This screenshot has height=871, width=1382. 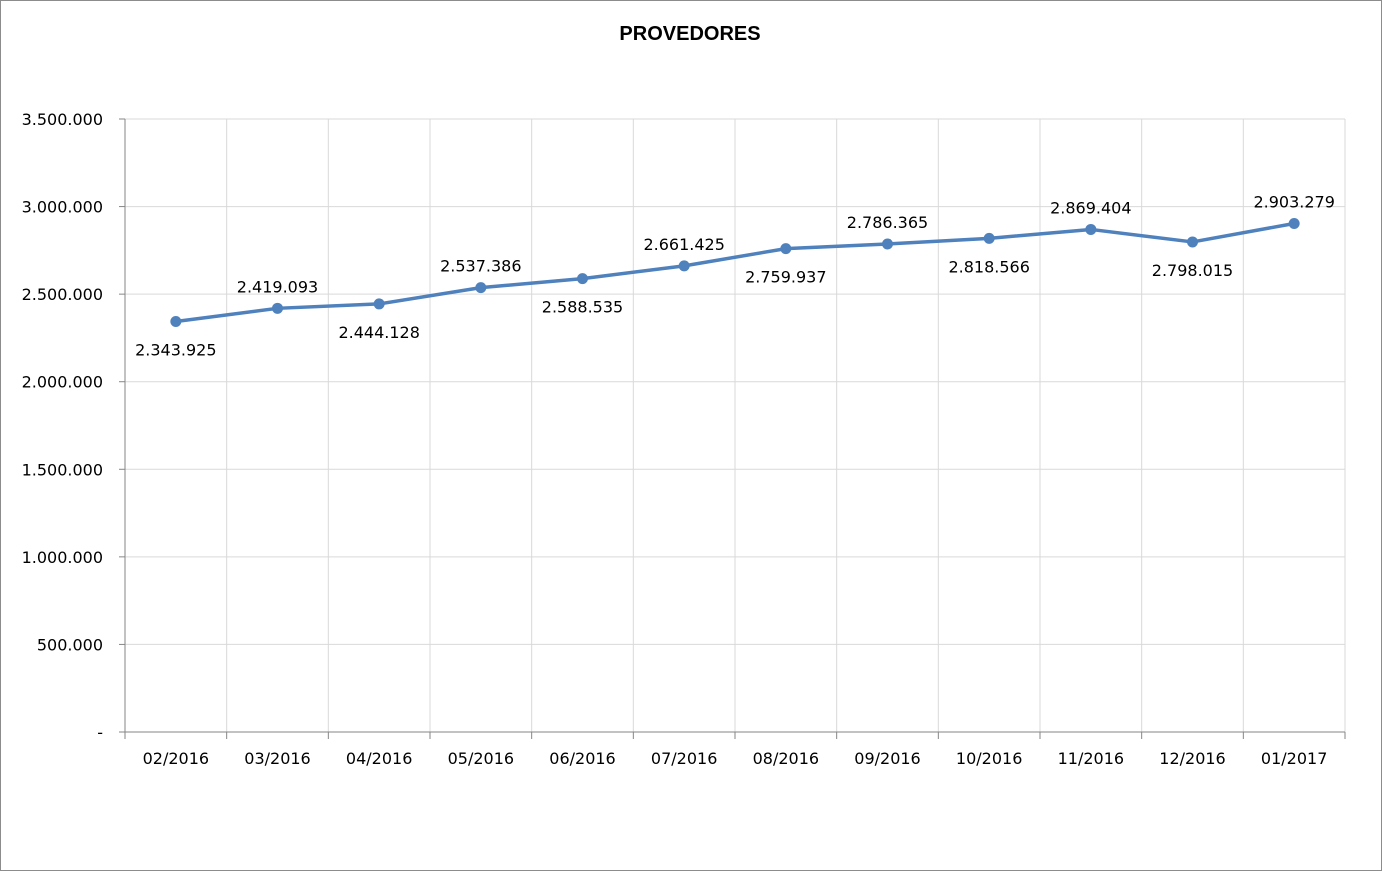 I want to click on y-tick-label: 1.000.000, so click(x=62, y=557).